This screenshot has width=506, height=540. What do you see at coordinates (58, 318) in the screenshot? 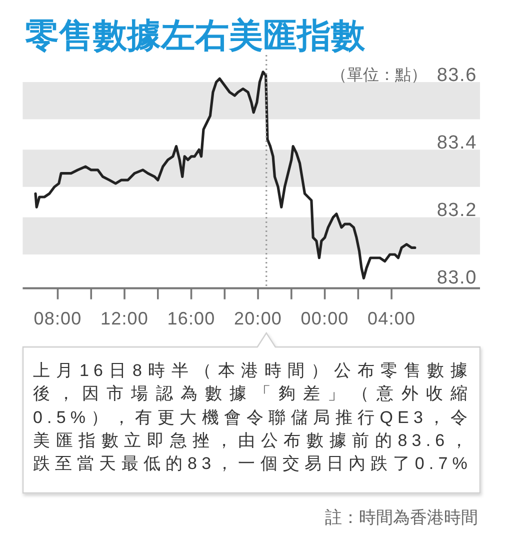
I see `x-tick-label: 08:00` at bounding box center [58, 318].